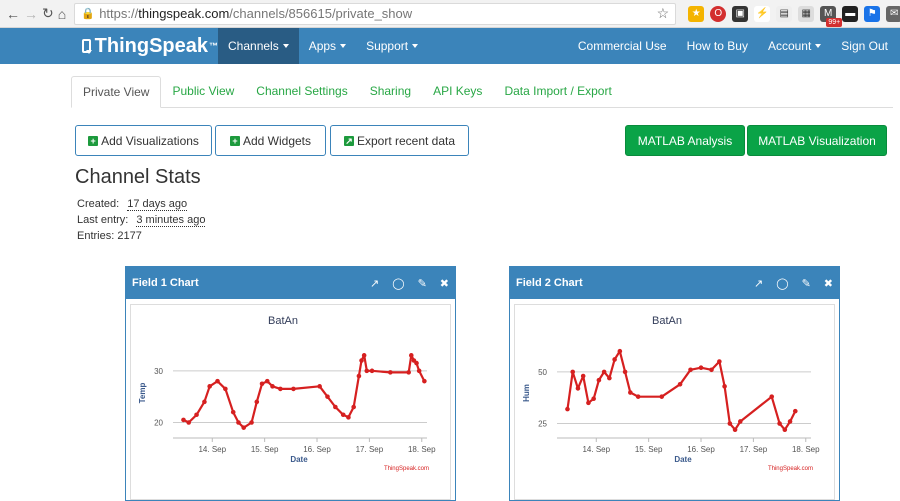  What do you see at coordinates (270, 140) in the screenshot?
I see `add-widgets-button: + Add Widgets` at bounding box center [270, 140].